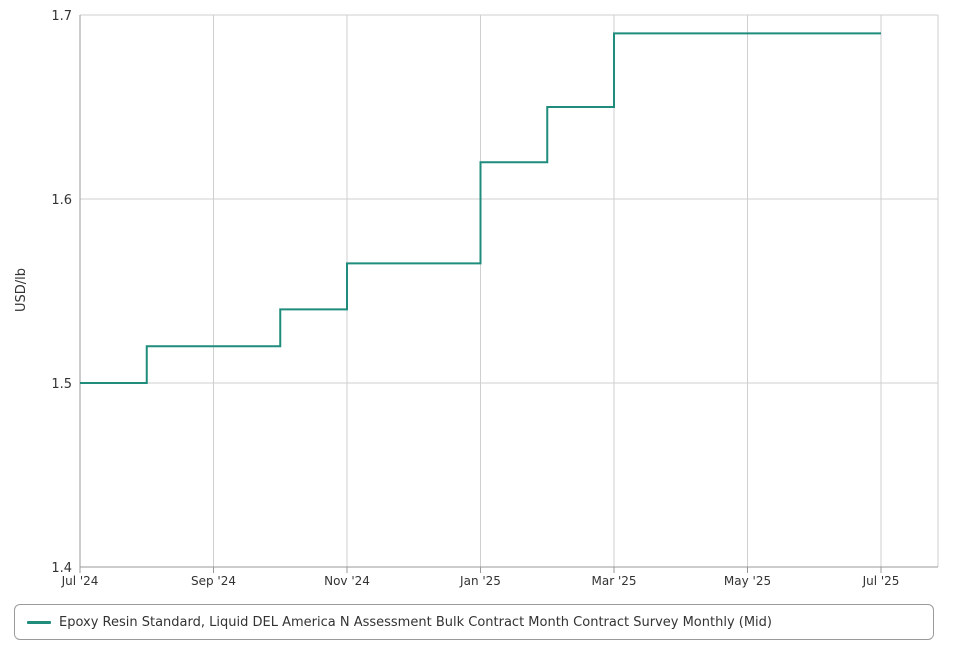 This screenshot has height=648, width=968. Describe the element at coordinates (61, 292) in the screenshot. I see `y-axis-ticks: 1.7 1.6 1.5 1.4` at that location.